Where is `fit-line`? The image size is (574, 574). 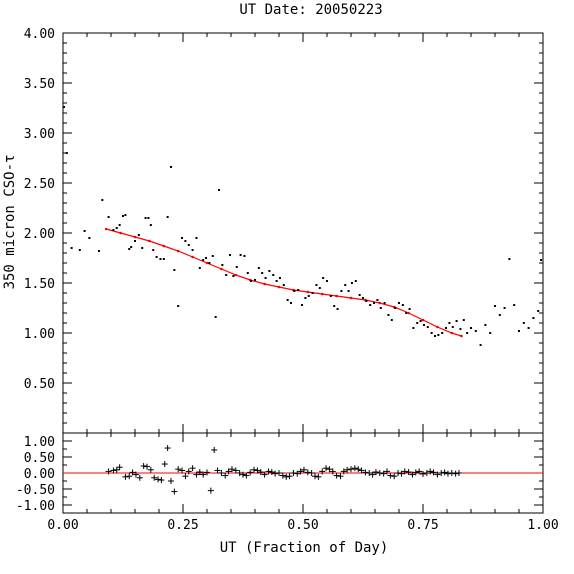 fit-line is located at coordinates (283, 282).